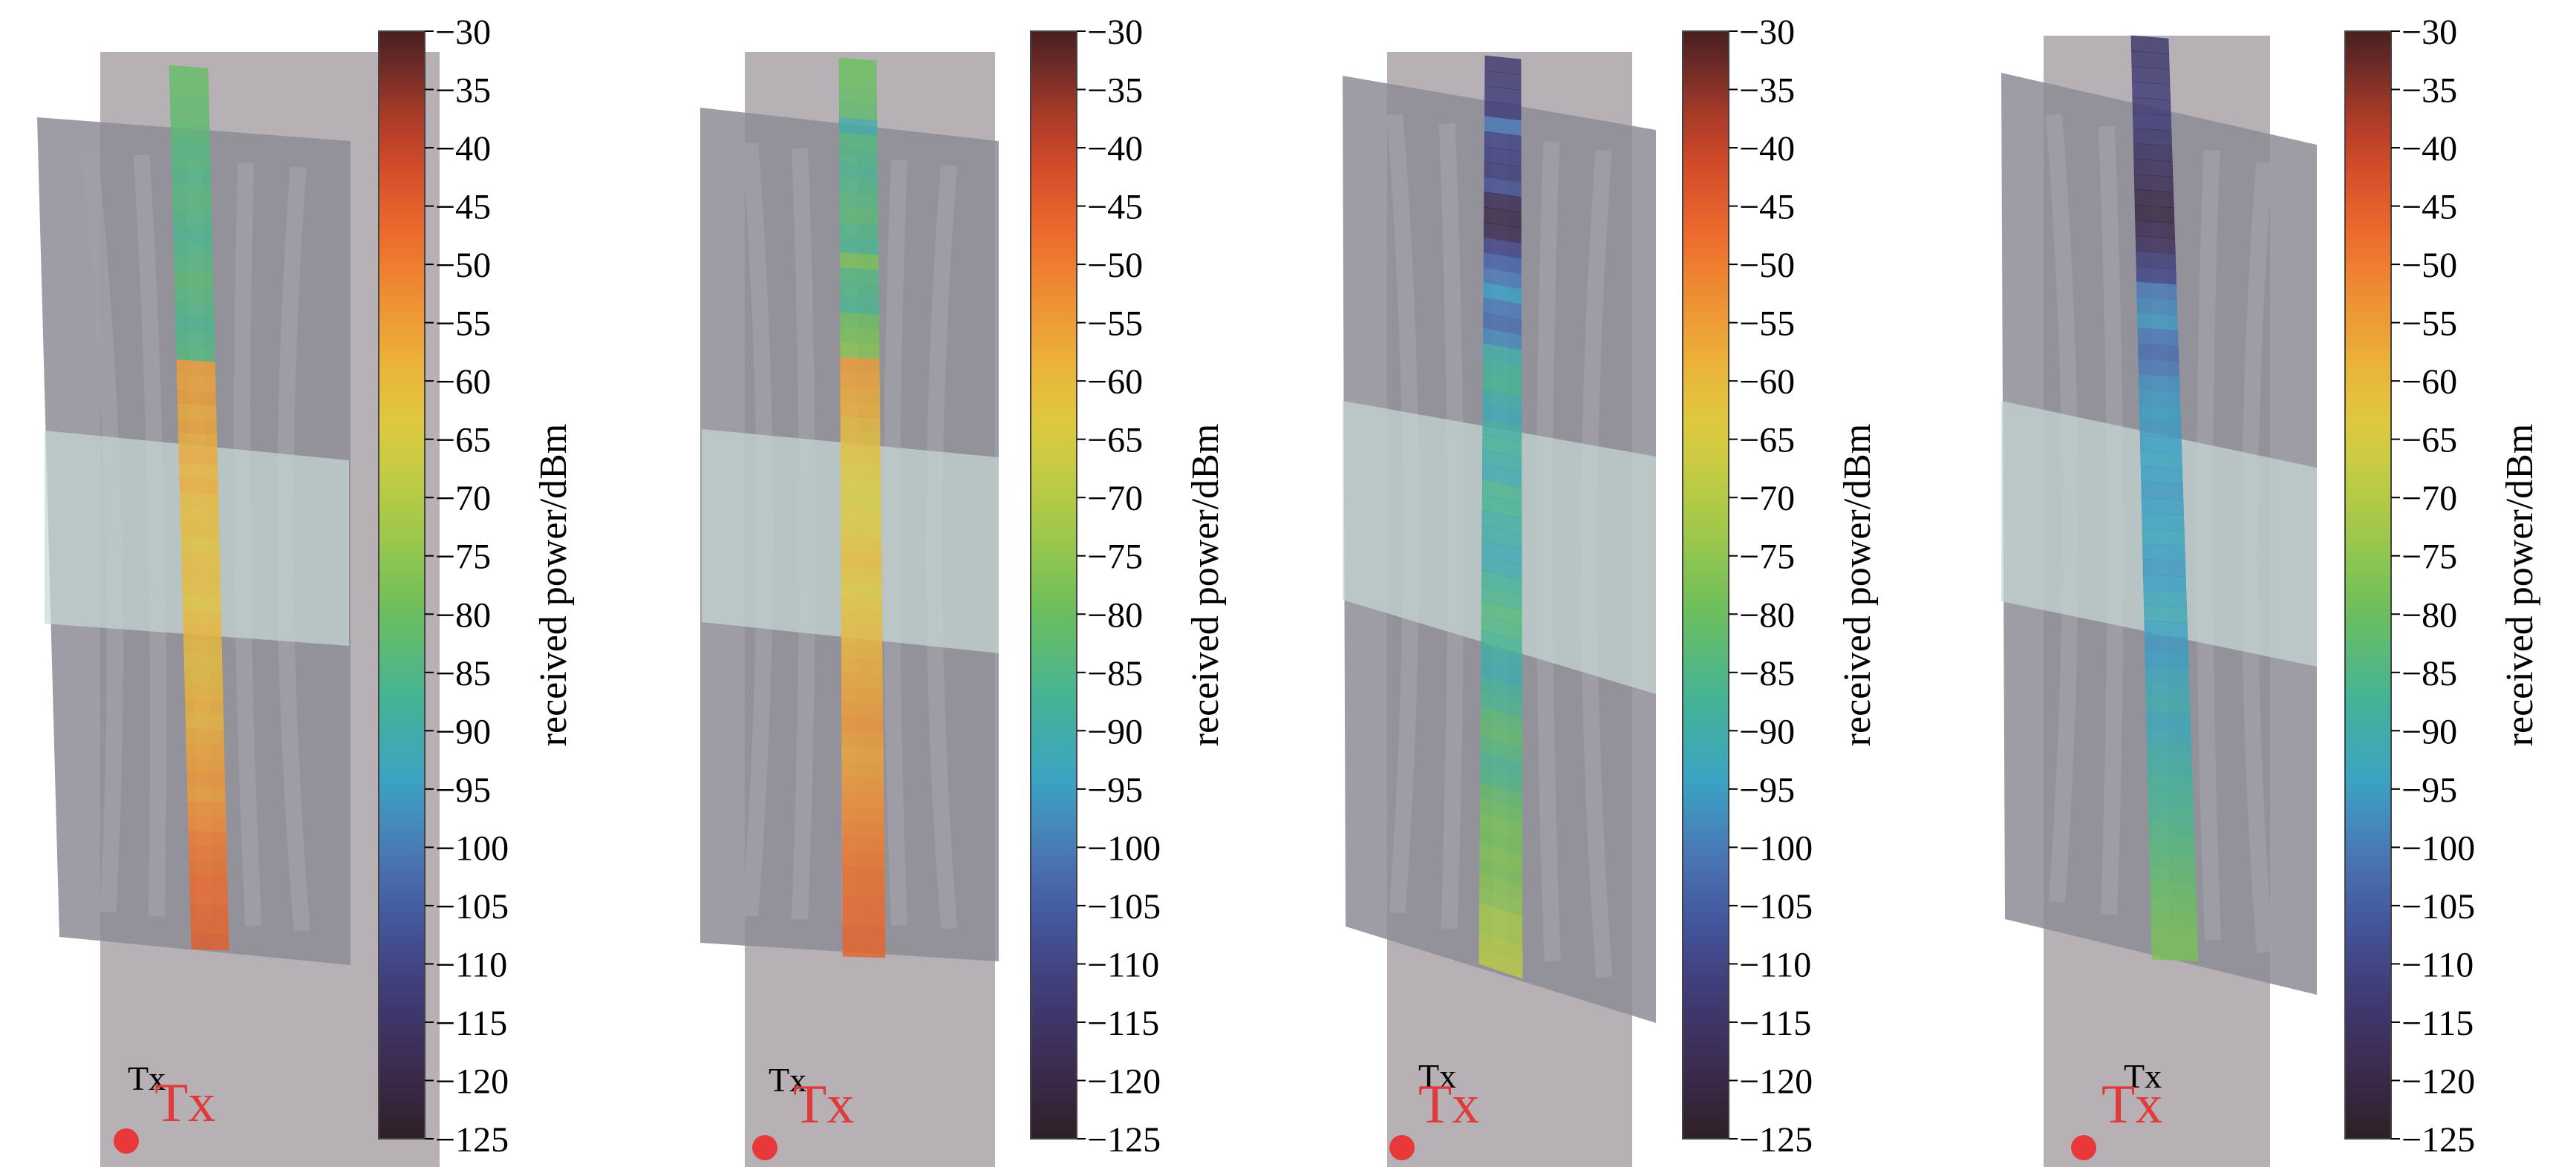 Image resolution: width=2576 pixels, height=1167 pixels. What do you see at coordinates (1437, 1076) in the screenshot?
I see `tx-label: Tx` at bounding box center [1437, 1076].